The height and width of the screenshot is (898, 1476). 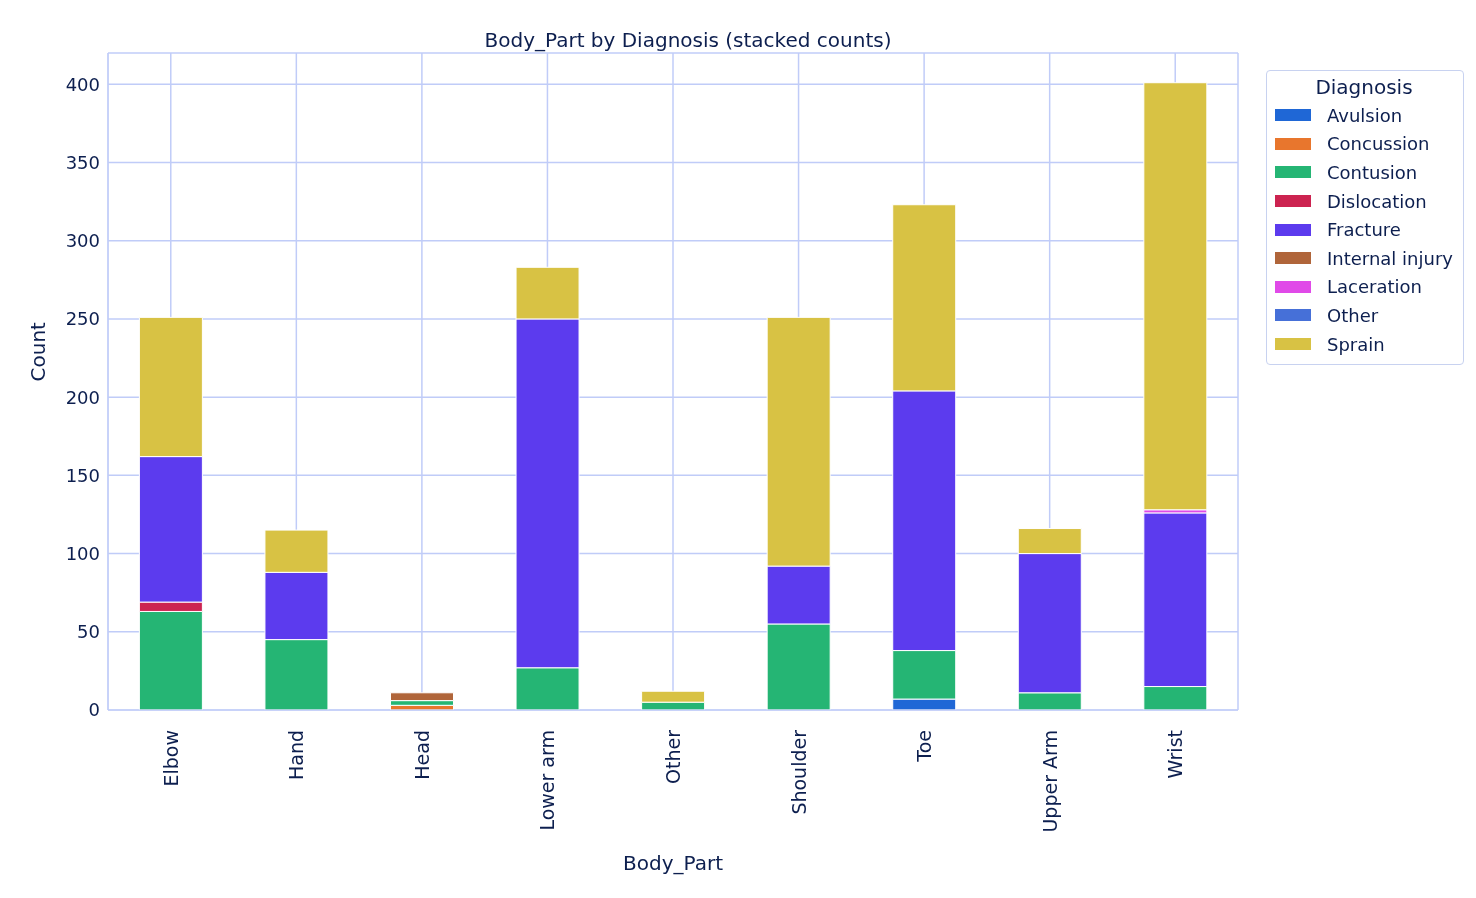 What do you see at coordinates (1364, 230) in the screenshot?
I see `legend-label: Fracture` at bounding box center [1364, 230].